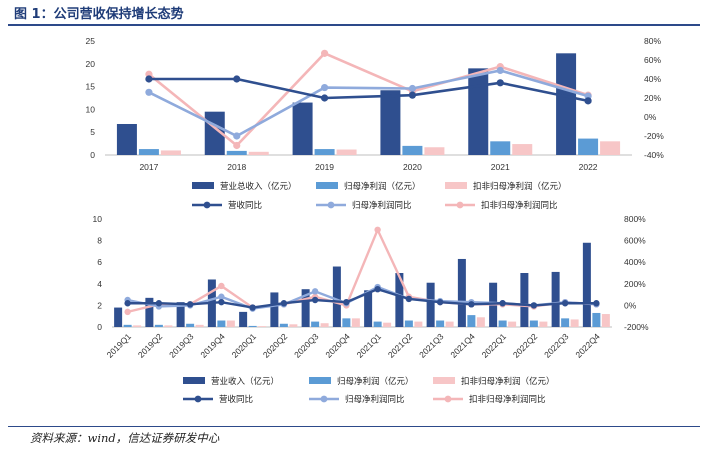 Image resolution: width=707 pixels, height=455 pixels. Describe the element at coordinates (587, 345) in the screenshot. I see `x-axis-tick: 2022Q4` at that location.